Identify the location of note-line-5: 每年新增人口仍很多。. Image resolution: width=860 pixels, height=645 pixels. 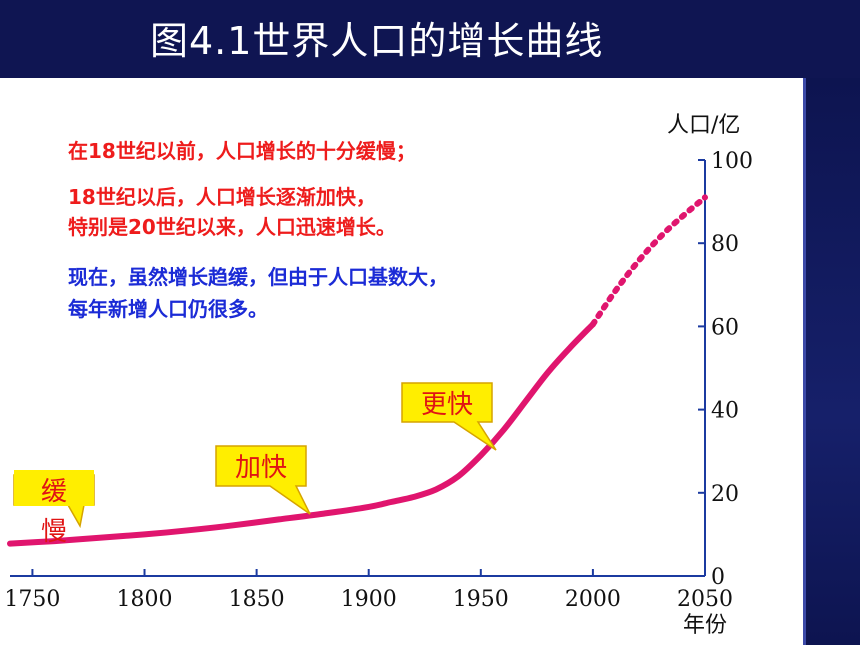
(168, 309).